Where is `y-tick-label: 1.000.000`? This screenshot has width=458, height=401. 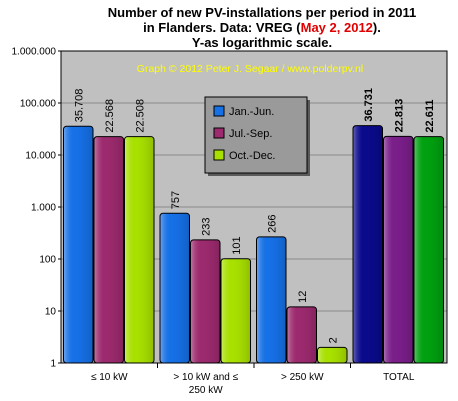
y-tick-label: 1.000.000 is located at coordinates (34, 52).